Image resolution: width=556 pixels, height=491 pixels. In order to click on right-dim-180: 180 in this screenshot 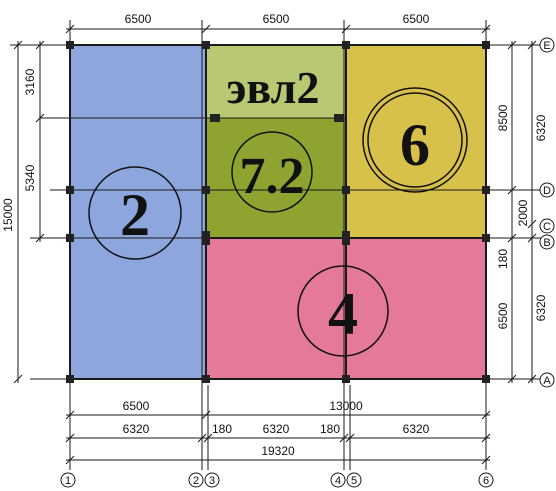, I will do `click(503, 259)`.